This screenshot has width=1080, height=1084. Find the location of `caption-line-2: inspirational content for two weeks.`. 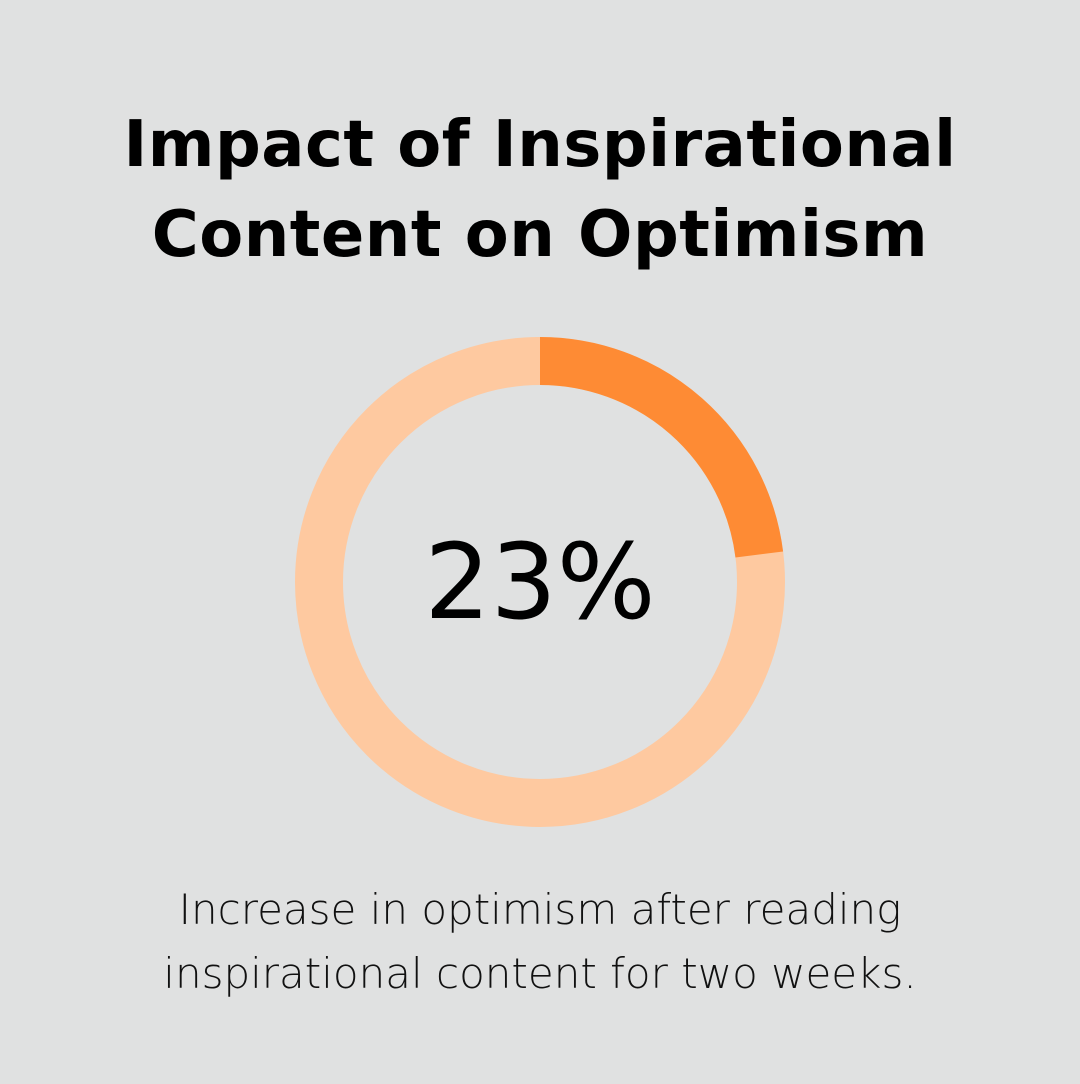

caption-line-2: inspirational content for two weeks. is located at coordinates (540, 973).